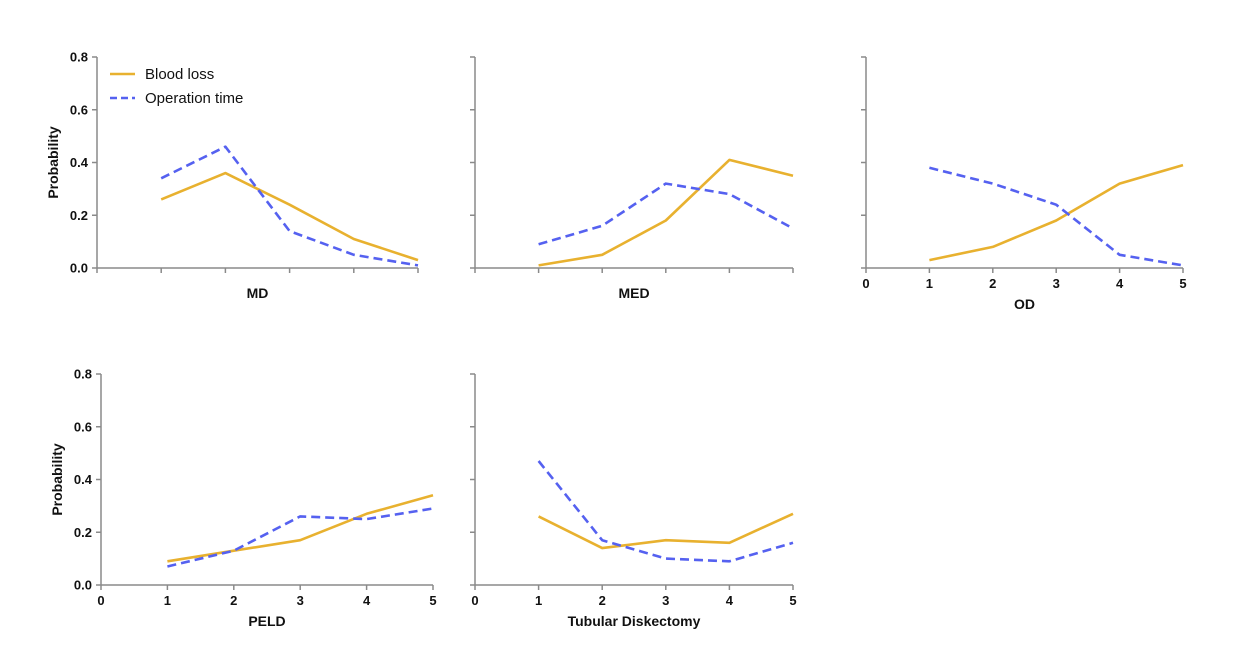 The width and height of the screenshot is (1252, 669). I want to click on panel-md-blood-loss-line, so click(289, 216).